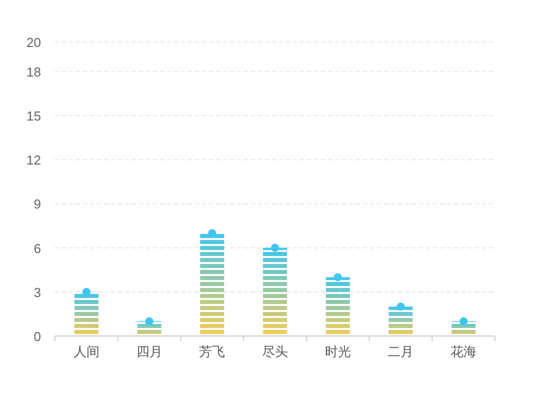 This screenshot has height=420, width=550. Describe the element at coordinates (401, 351) in the screenshot. I see `x-tick-label: 二月` at that location.